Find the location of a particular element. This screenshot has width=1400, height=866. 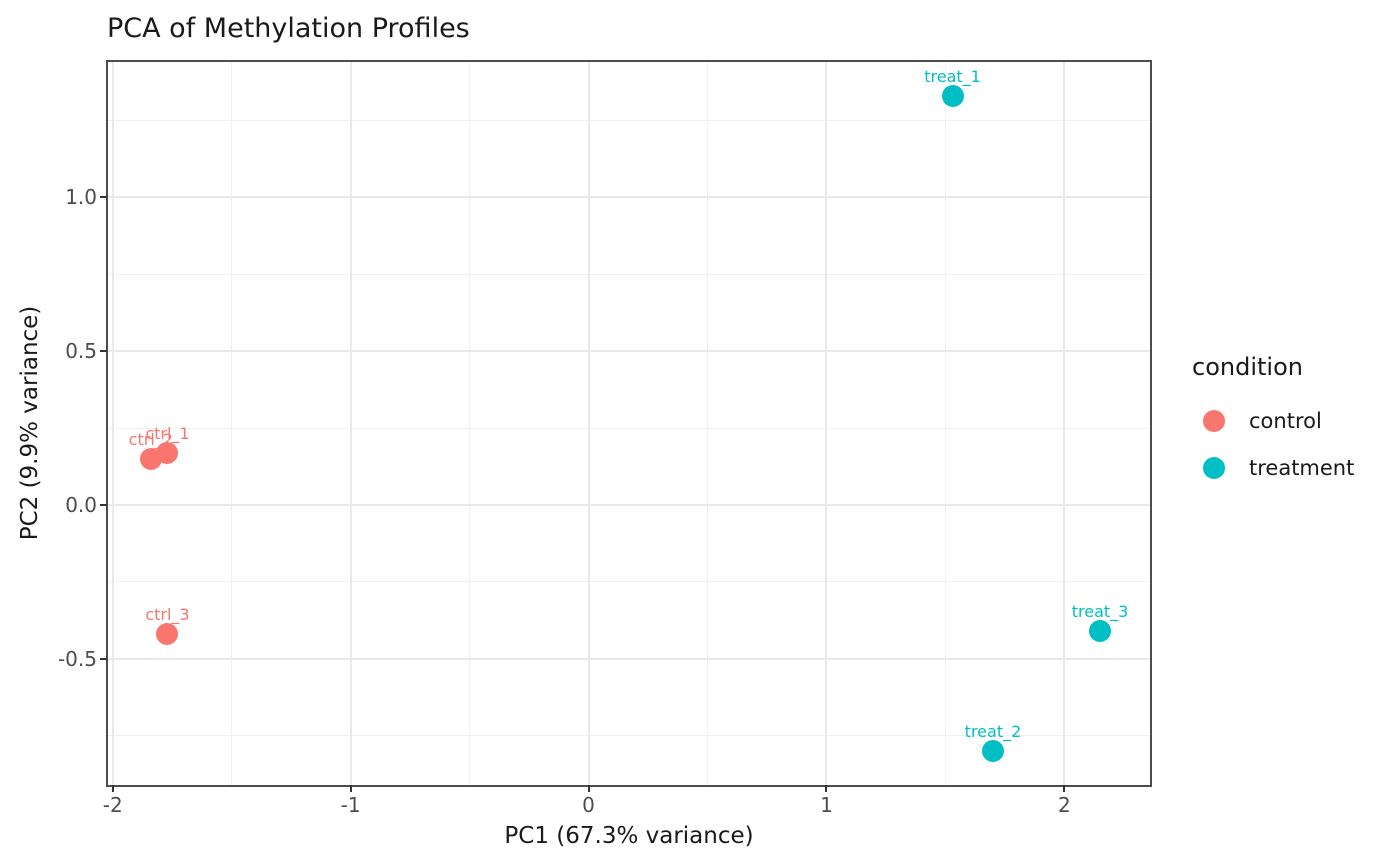

x-tick-label: -2 is located at coordinates (112, 805).